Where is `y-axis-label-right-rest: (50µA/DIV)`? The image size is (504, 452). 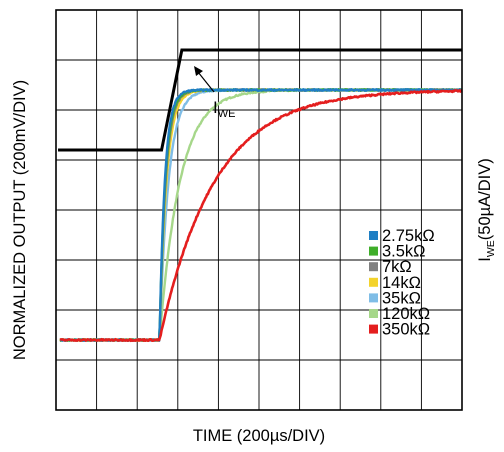
y-axis-label-right-rest: (50µA/DIV) is located at coordinates (485, 199).